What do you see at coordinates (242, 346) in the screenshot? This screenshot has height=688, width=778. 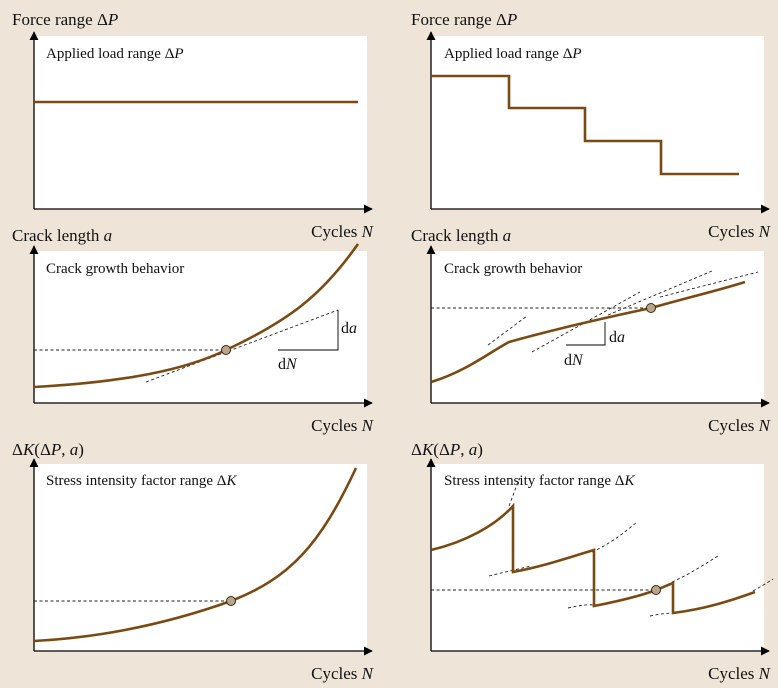 I see `tangent-line` at bounding box center [242, 346].